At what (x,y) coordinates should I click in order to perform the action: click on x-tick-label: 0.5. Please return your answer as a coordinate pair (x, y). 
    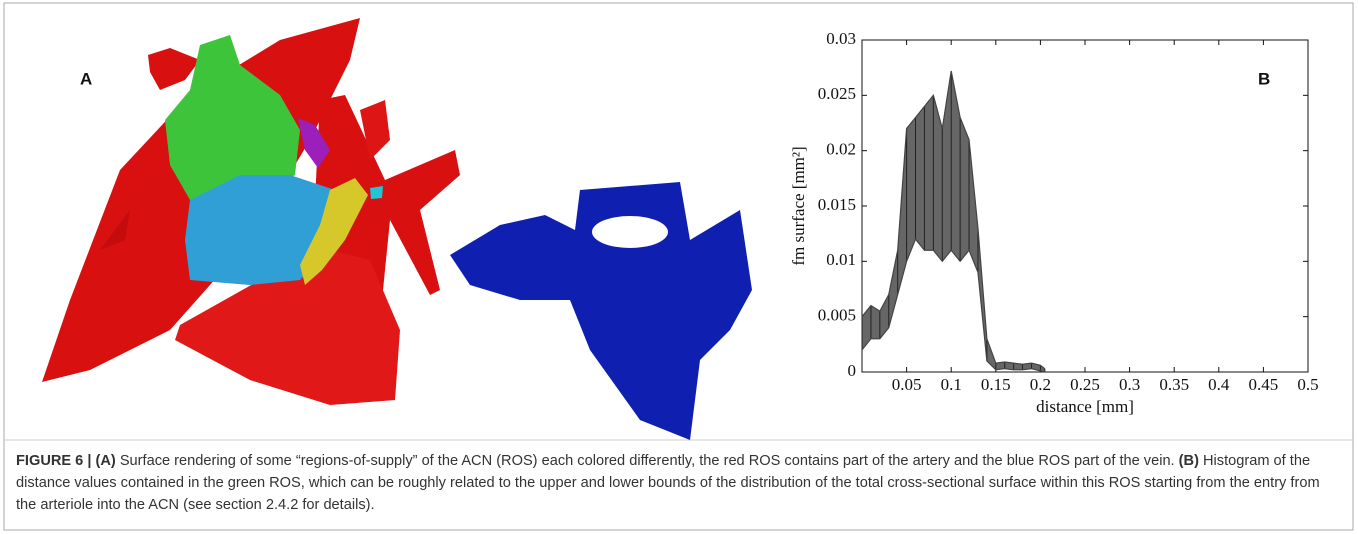
    Looking at the image, I should click on (1307, 384).